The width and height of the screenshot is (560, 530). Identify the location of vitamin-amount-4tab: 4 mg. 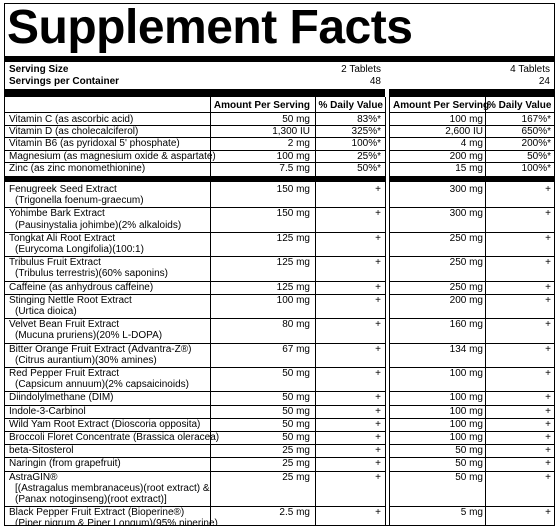
(471, 144).